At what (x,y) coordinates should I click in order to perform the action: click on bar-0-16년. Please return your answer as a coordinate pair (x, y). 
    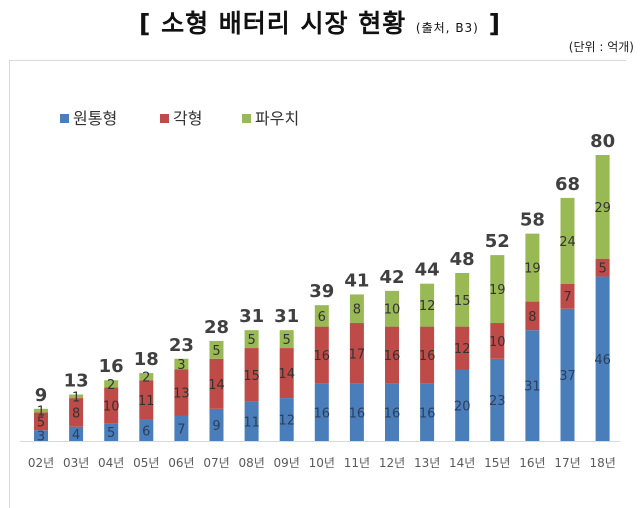
    Looking at the image, I should click on (532, 385).